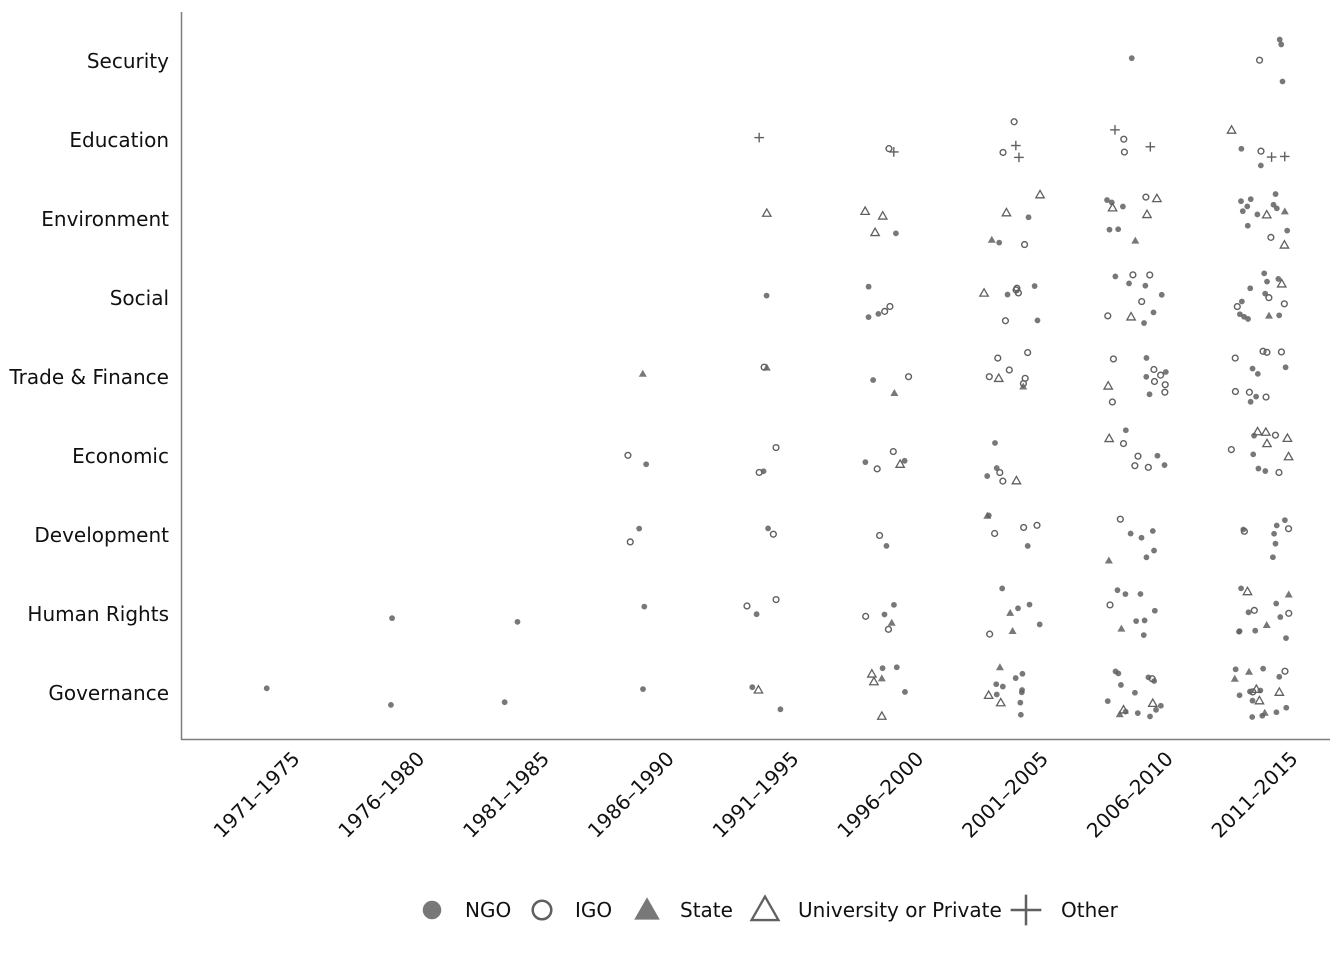 This screenshot has width=1344, height=960. Describe the element at coordinates (900, 910) in the screenshot. I see `legend-label-university-or-private: University or Private` at that location.